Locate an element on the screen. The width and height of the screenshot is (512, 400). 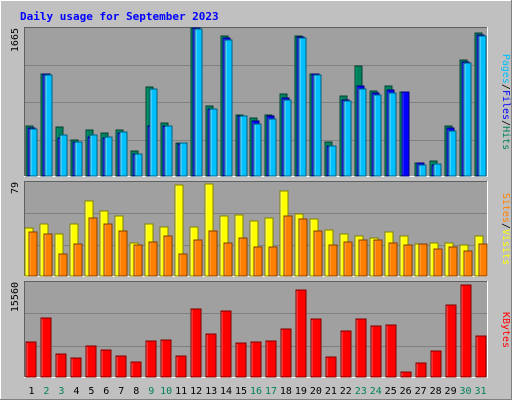
x-tick-label: 20 is located at coordinates (316, 391).